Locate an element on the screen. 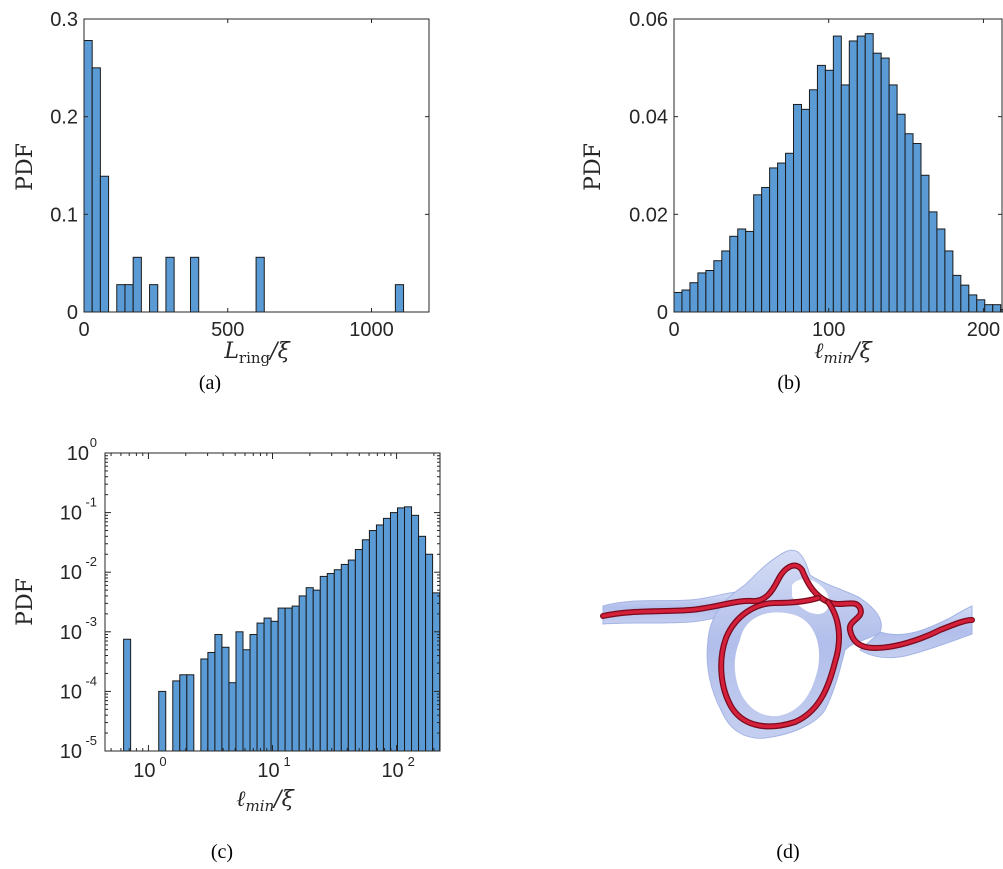 The height and width of the screenshot is (869, 1003). y-tick-exponent: -3 is located at coordinates (91, 621).